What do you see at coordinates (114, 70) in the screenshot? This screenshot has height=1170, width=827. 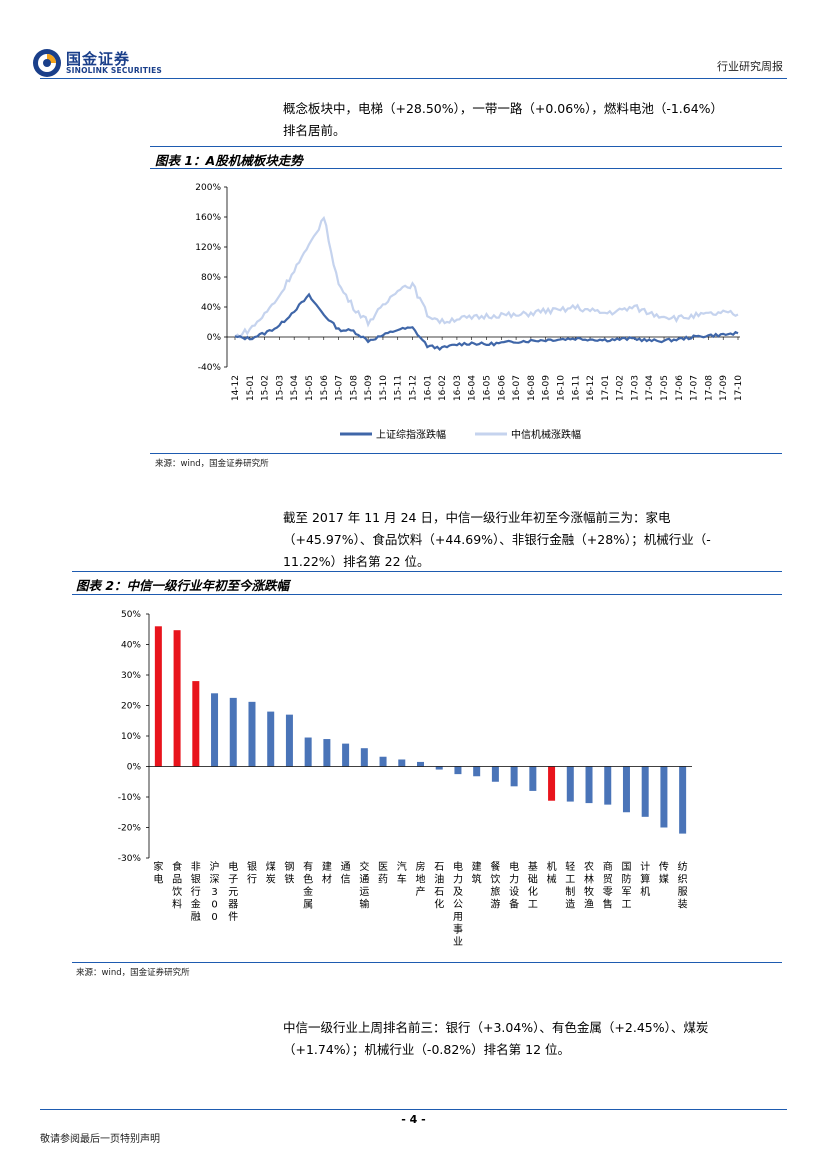 I see `brand-name-en: SINOLINK SECURITIES` at bounding box center [114, 70].